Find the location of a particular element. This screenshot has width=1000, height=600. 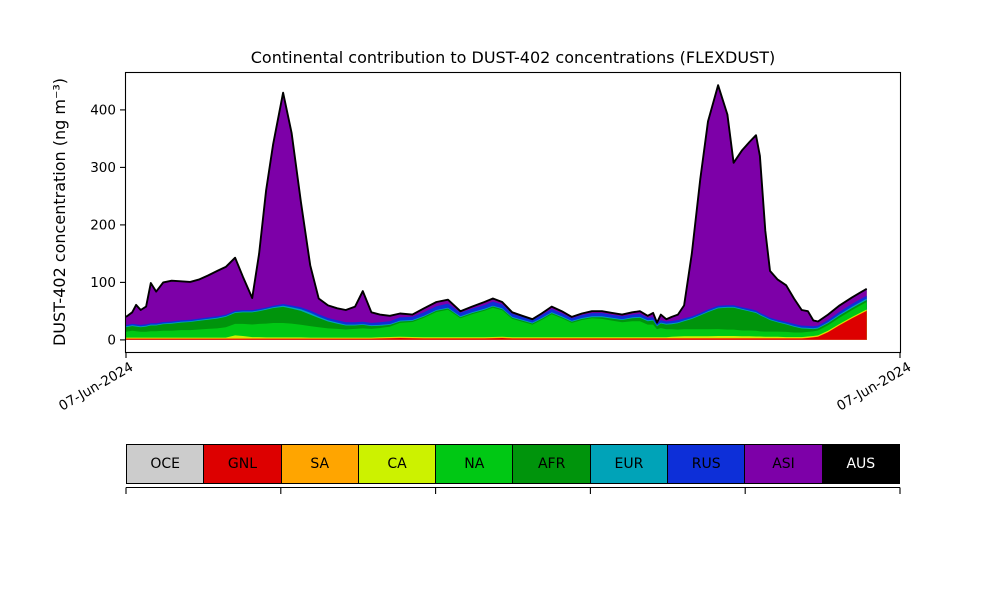

legend-label: SA is located at coordinates (320, 464).